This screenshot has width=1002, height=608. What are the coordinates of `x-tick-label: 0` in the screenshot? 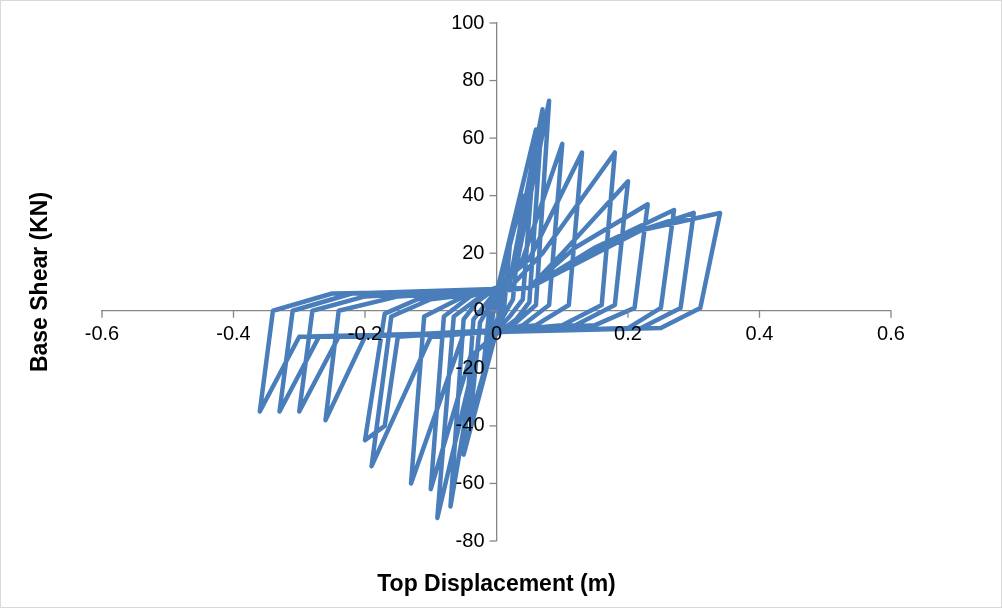 It's located at (496, 333).